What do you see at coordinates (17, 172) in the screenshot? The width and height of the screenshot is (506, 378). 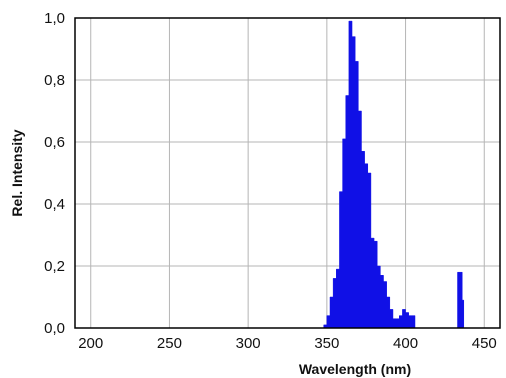 I see `y-axis-label: Rel. Intensity` at bounding box center [17, 172].